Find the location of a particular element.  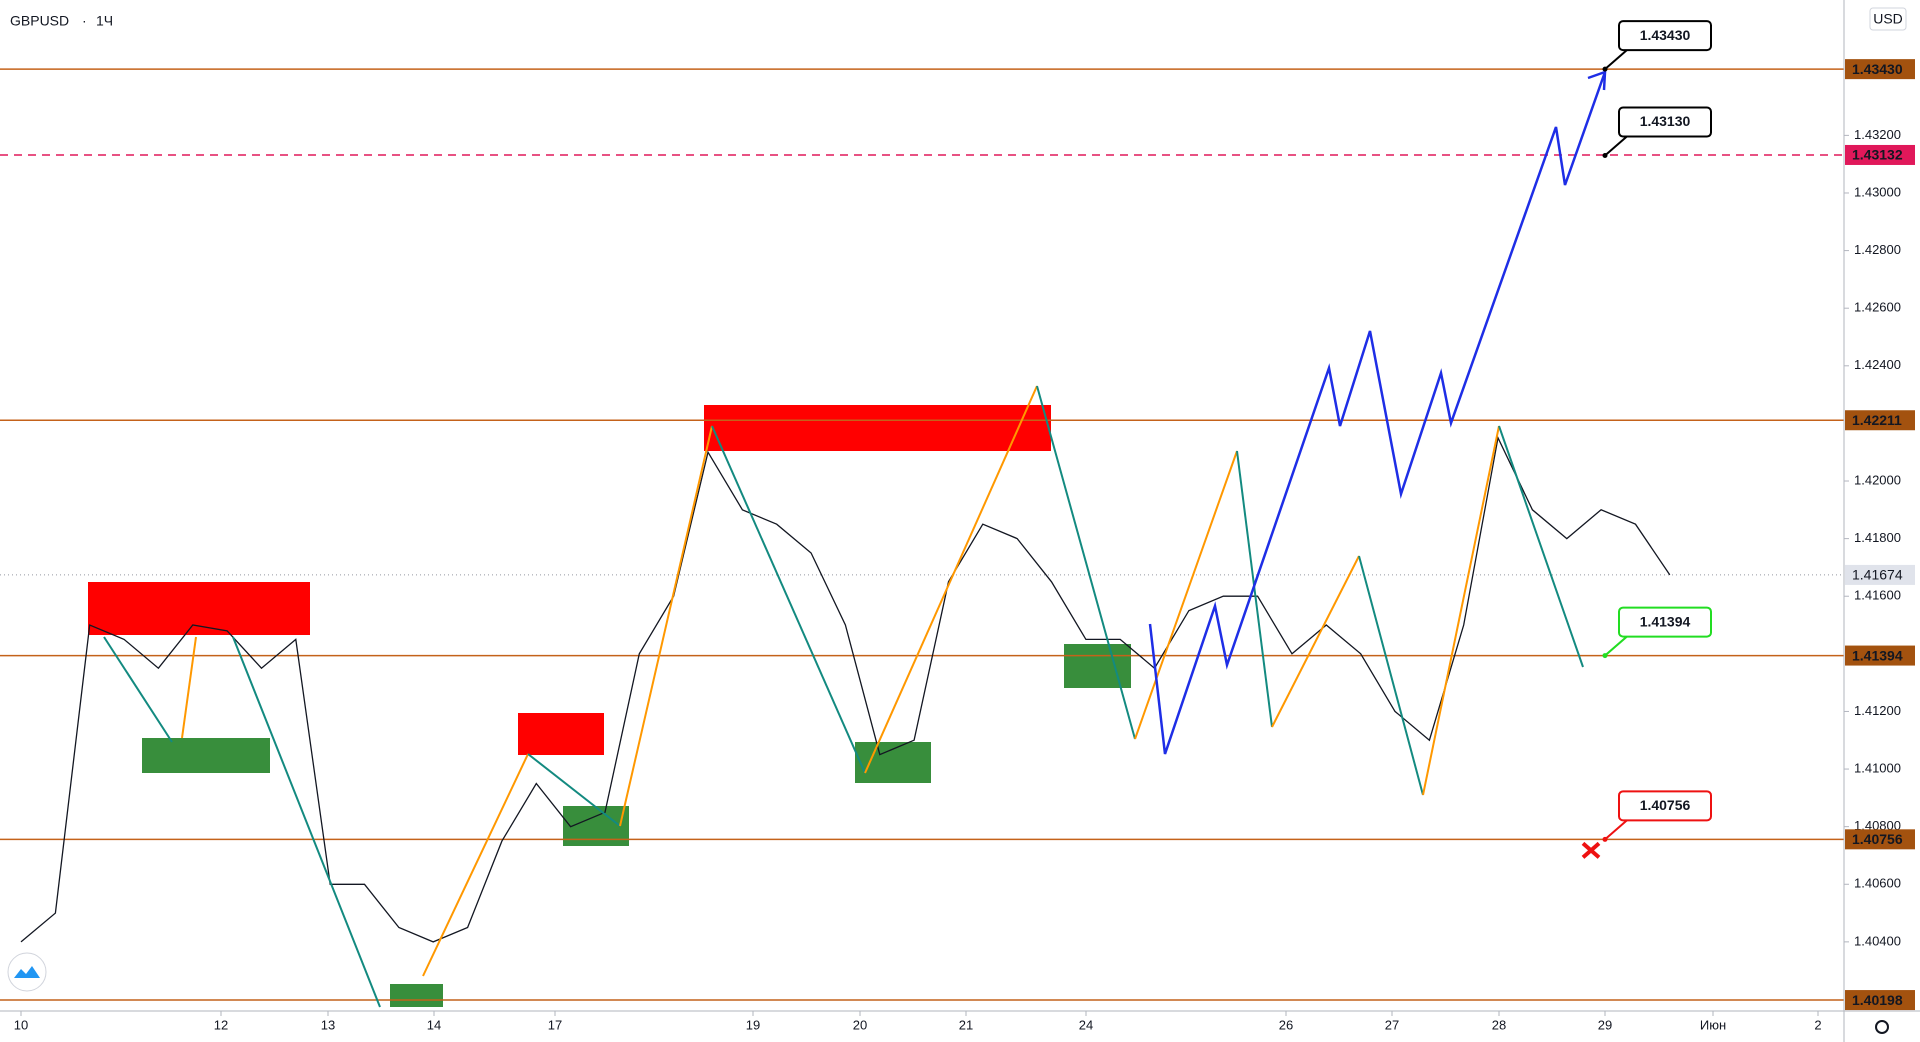

current-price-bg is located at coordinates (1880, 574).